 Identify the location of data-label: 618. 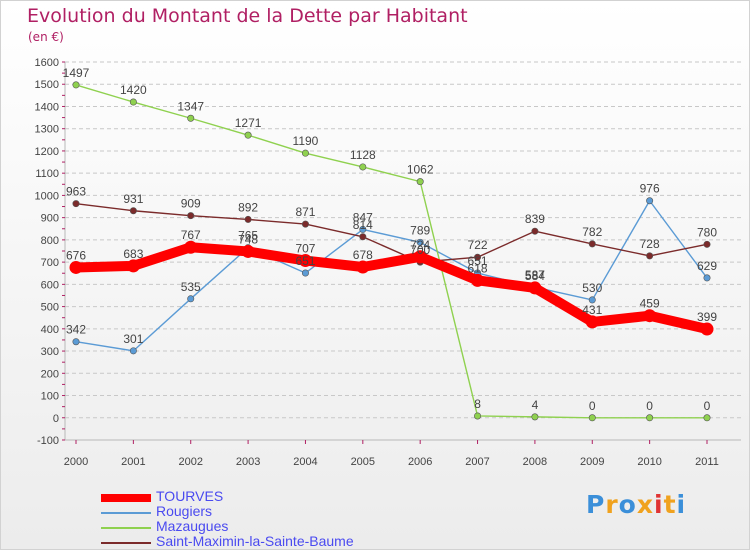
(478, 268).